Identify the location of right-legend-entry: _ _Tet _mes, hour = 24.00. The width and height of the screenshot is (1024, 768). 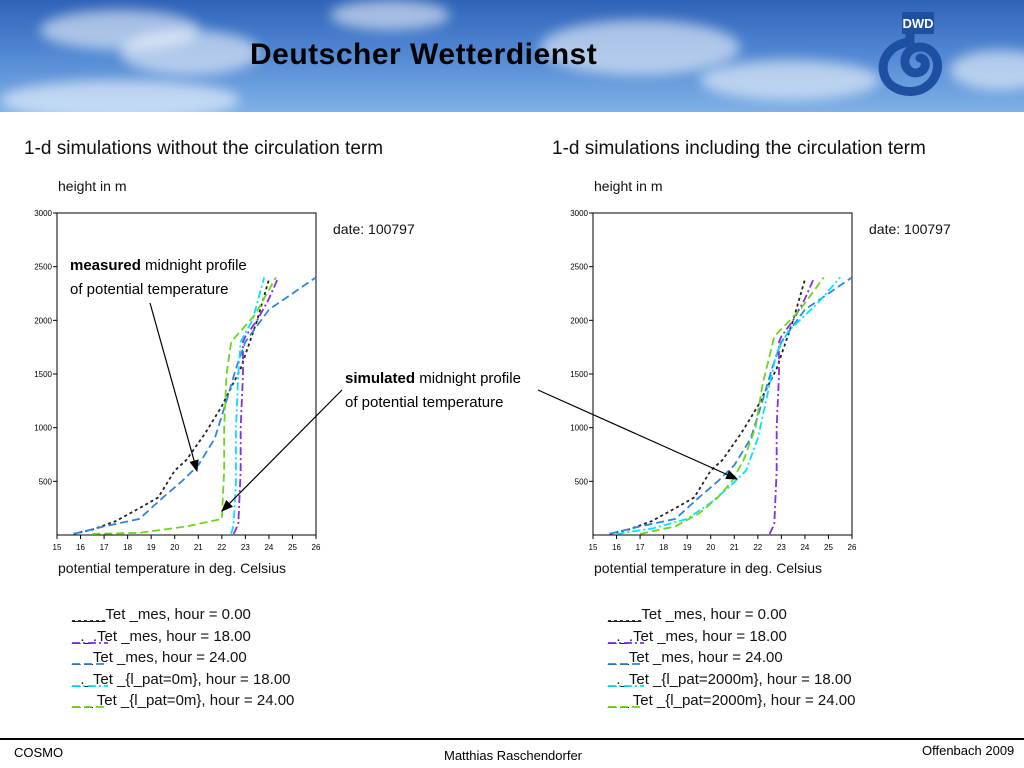
(695, 657).